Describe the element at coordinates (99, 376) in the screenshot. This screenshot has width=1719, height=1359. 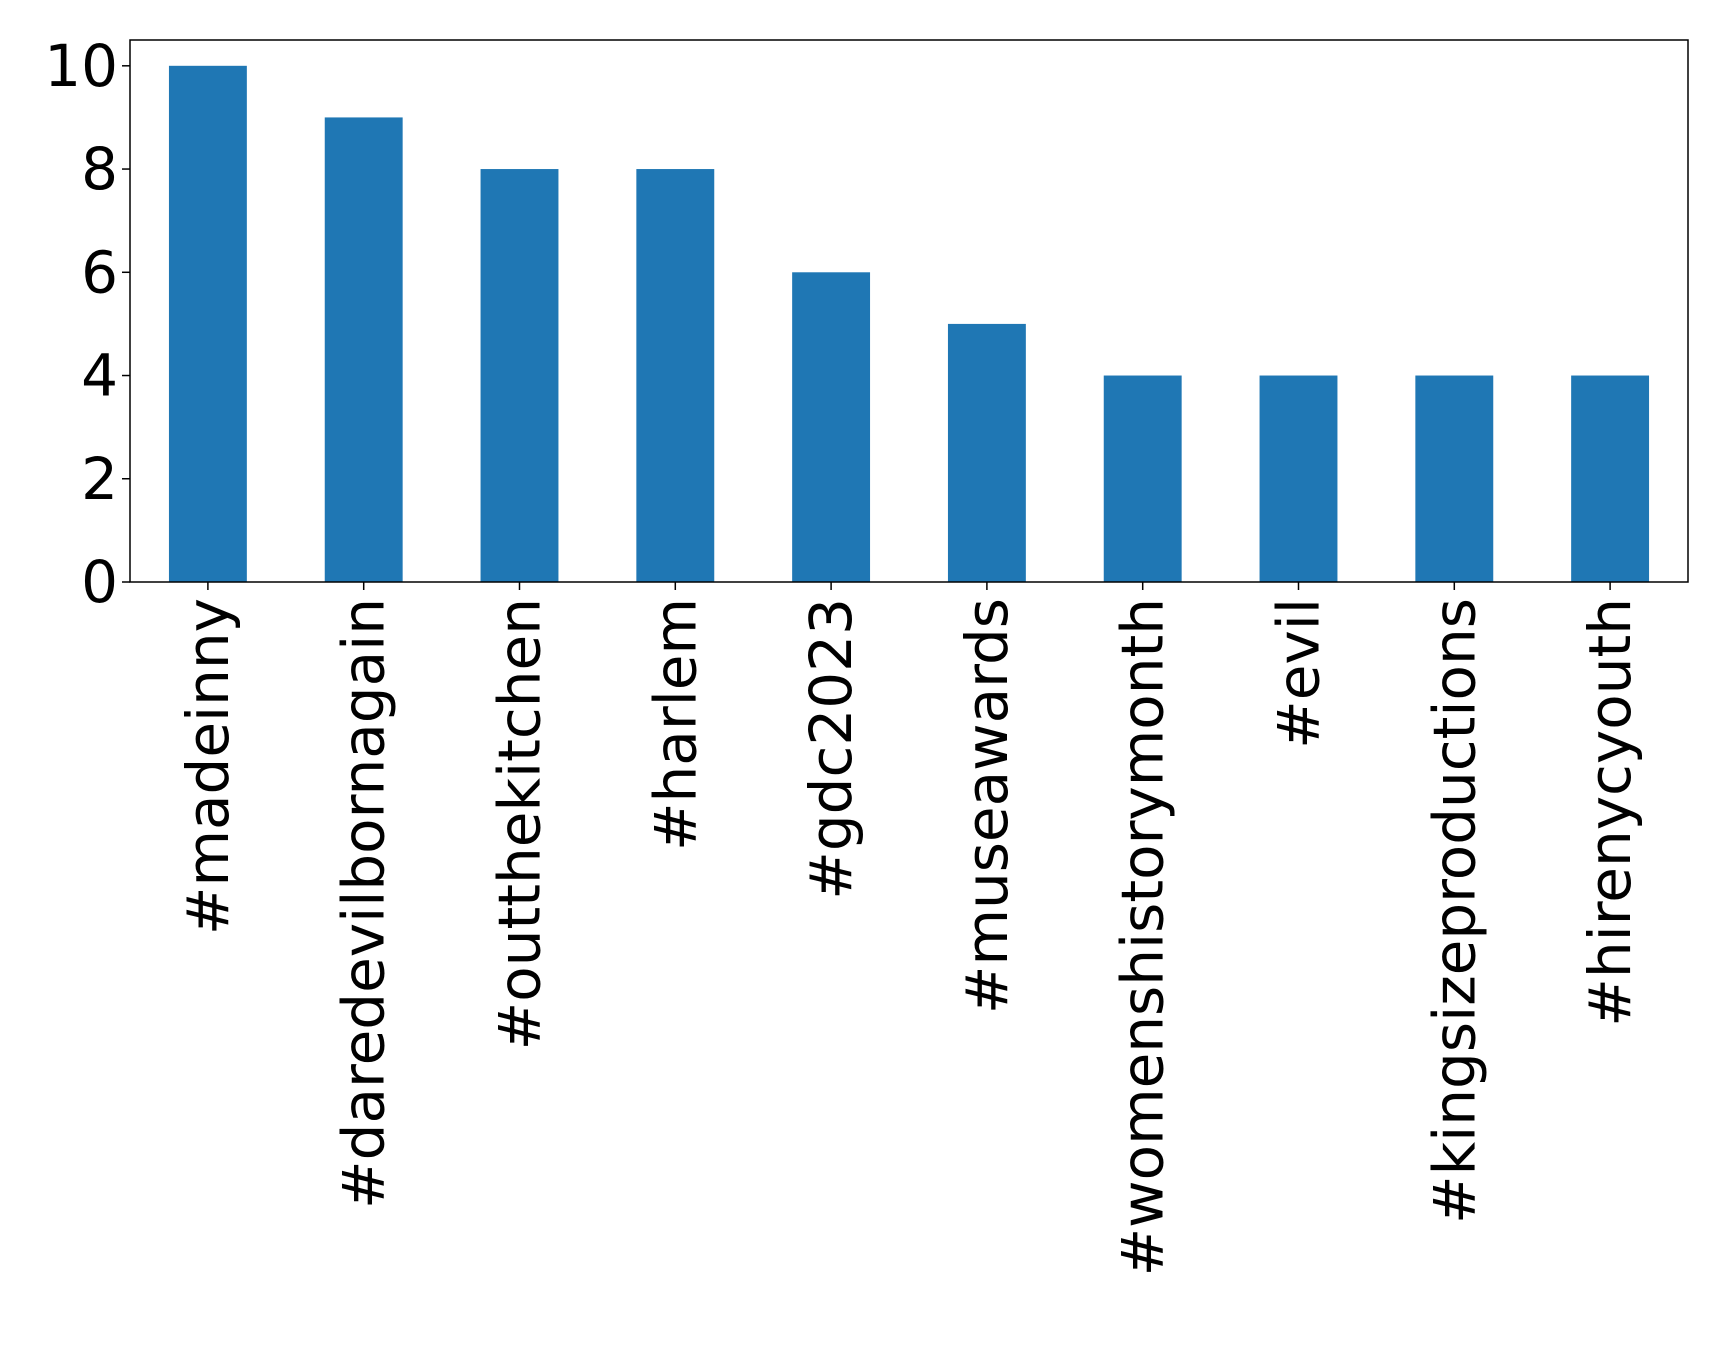
I see `y-tick-label: 4` at that location.